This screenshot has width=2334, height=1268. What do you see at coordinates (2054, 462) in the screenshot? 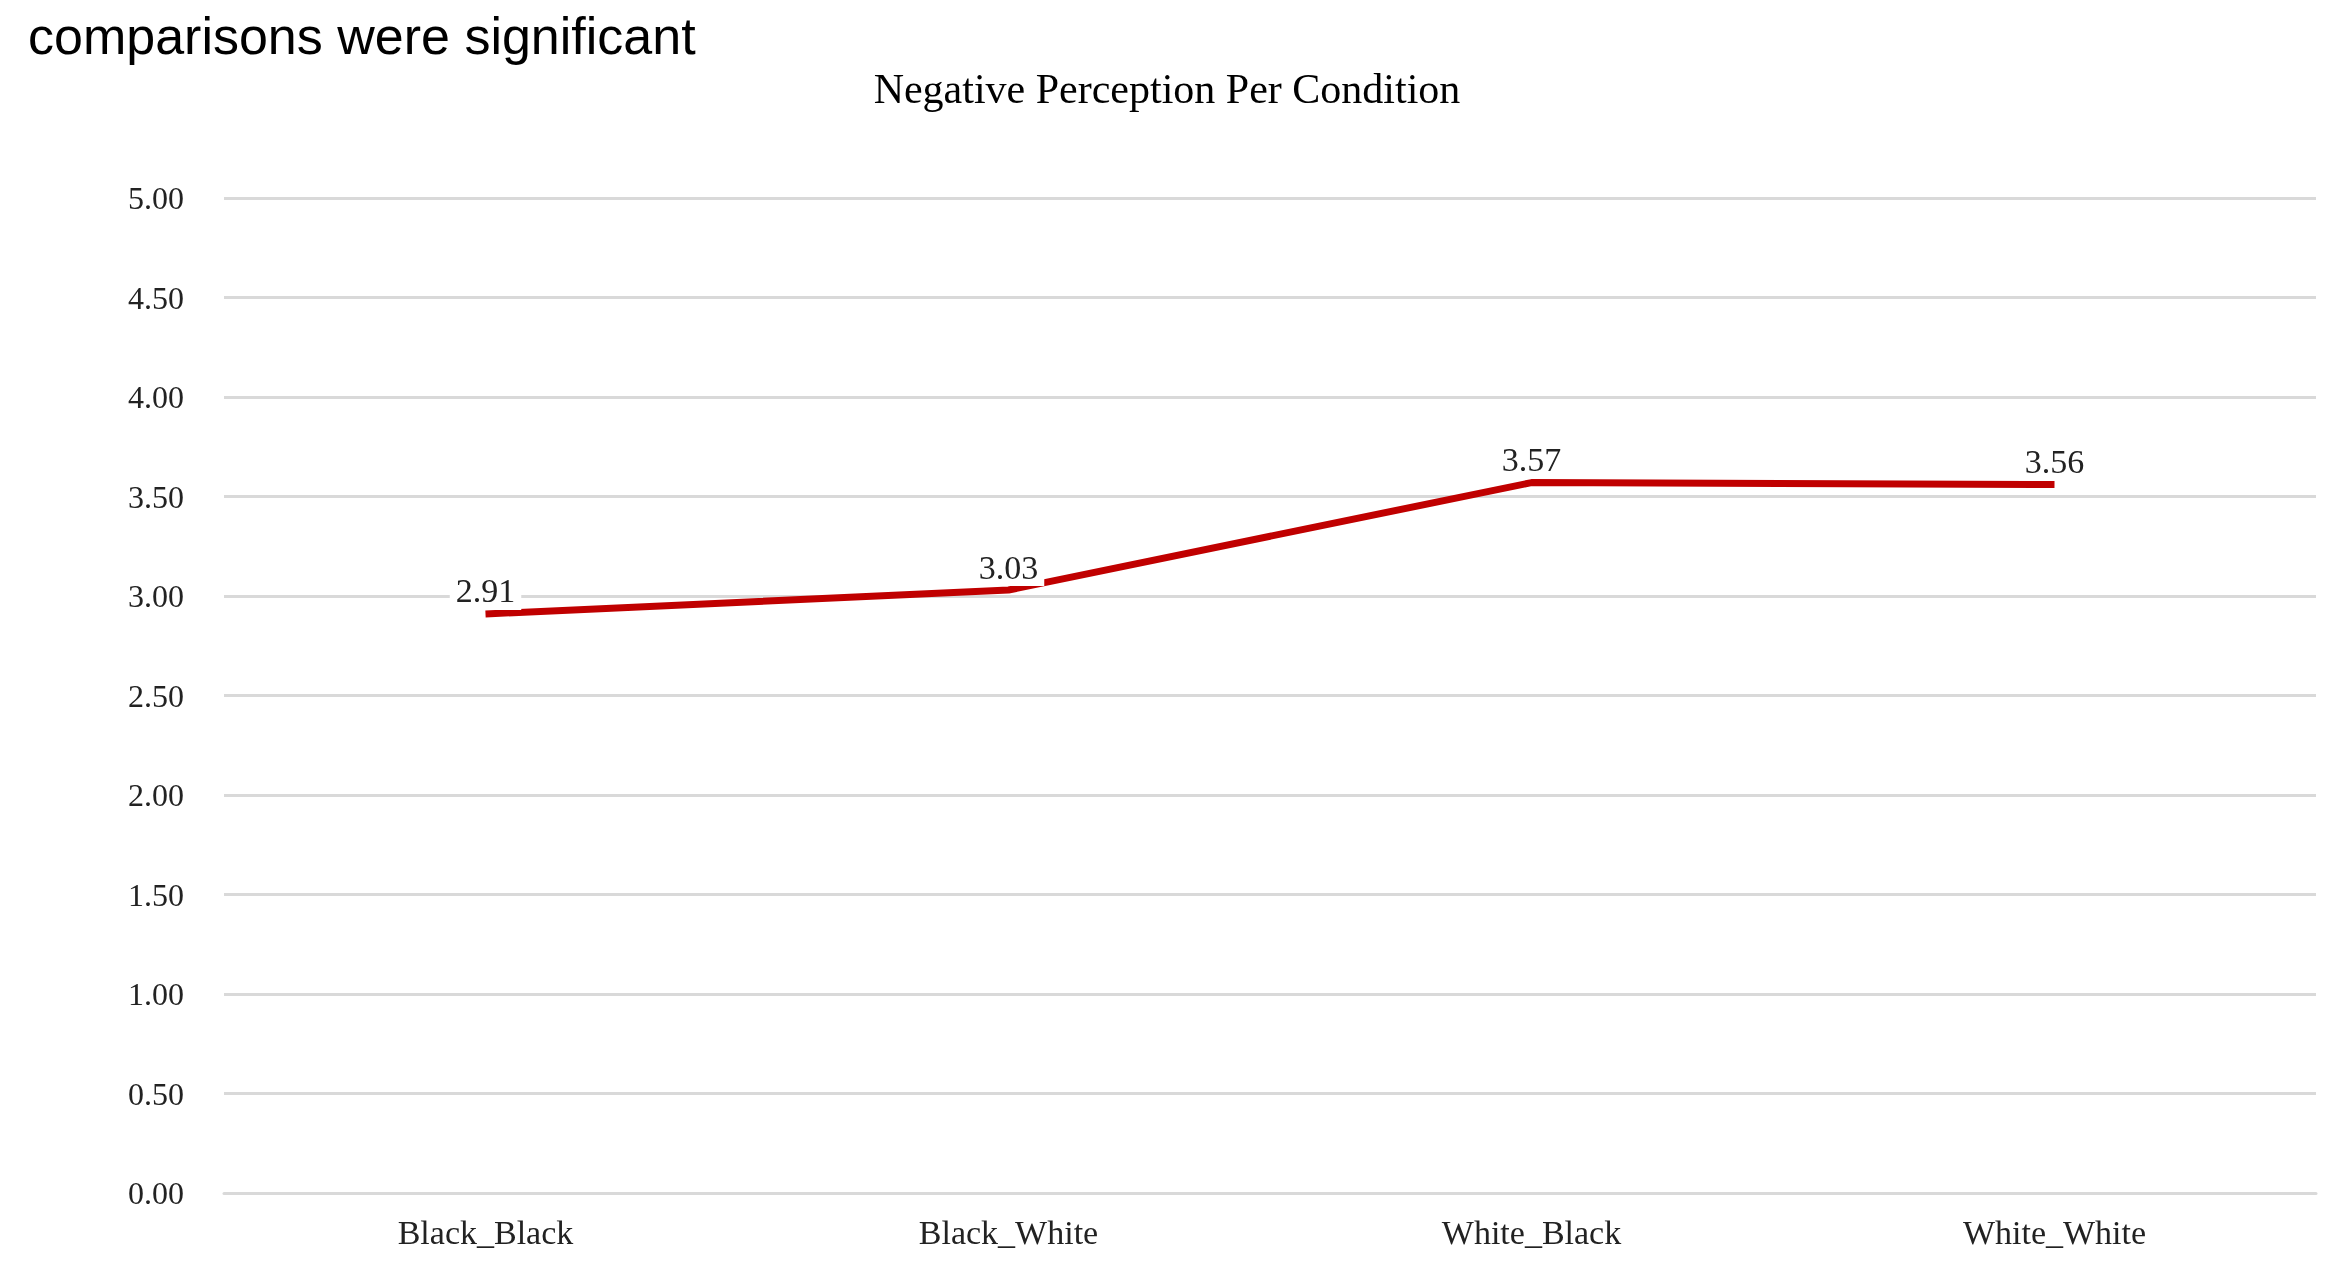
I see `data-label: 3.56` at bounding box center [2054, 462].